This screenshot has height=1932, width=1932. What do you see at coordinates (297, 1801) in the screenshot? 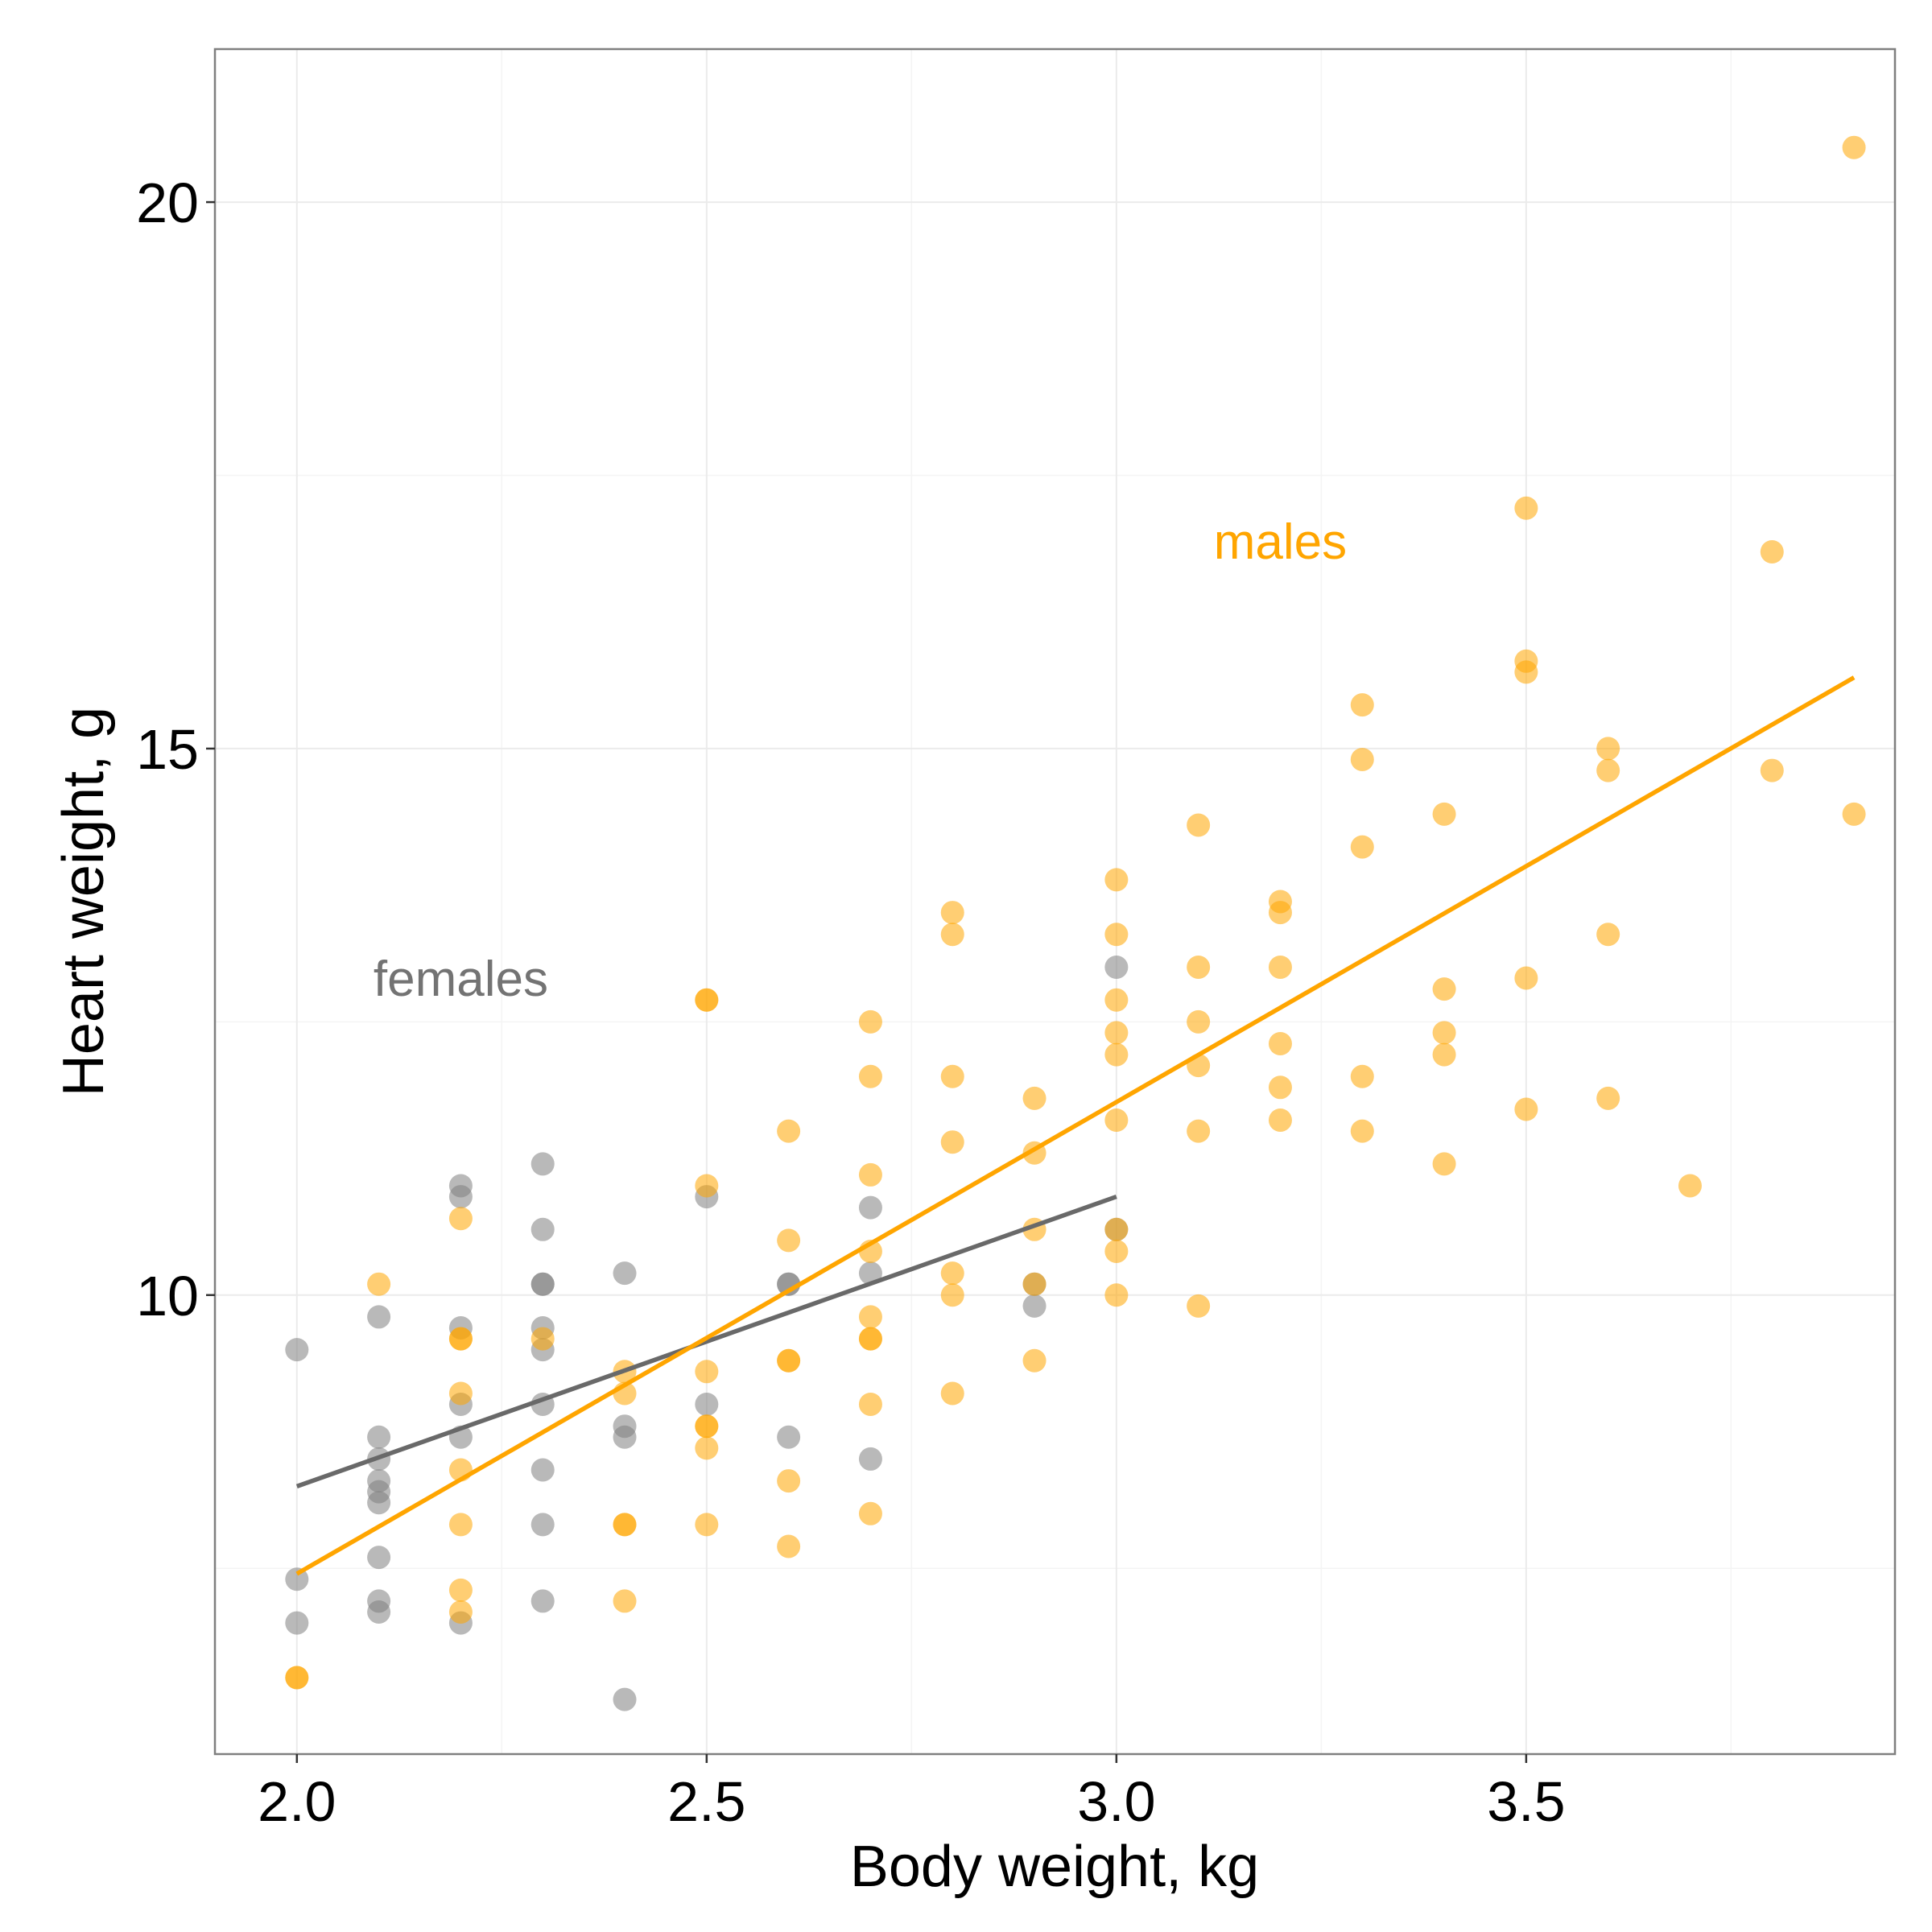
I see `x-tick-label: 2.0` at bounding box center [297, 1801].